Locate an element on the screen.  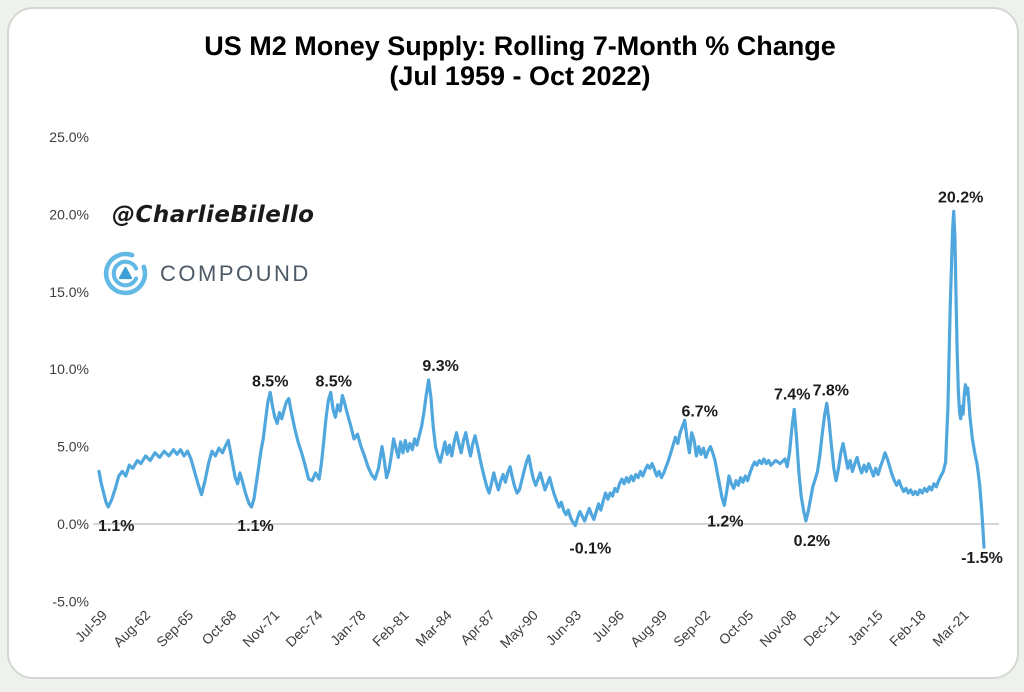
x-axis-label: Jan-78 is located at coordinates (348, 628).